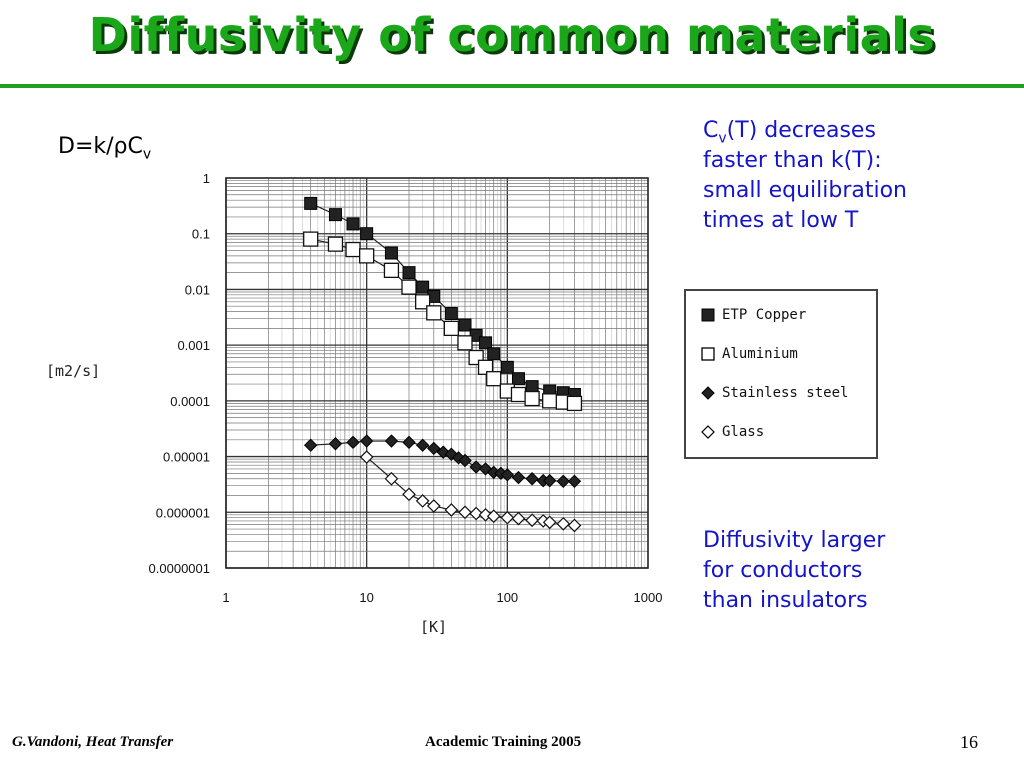 This screenshot has width=1024, height=768. I want to click on legend-item-stainless: Stainless steel, so click(774, 393).